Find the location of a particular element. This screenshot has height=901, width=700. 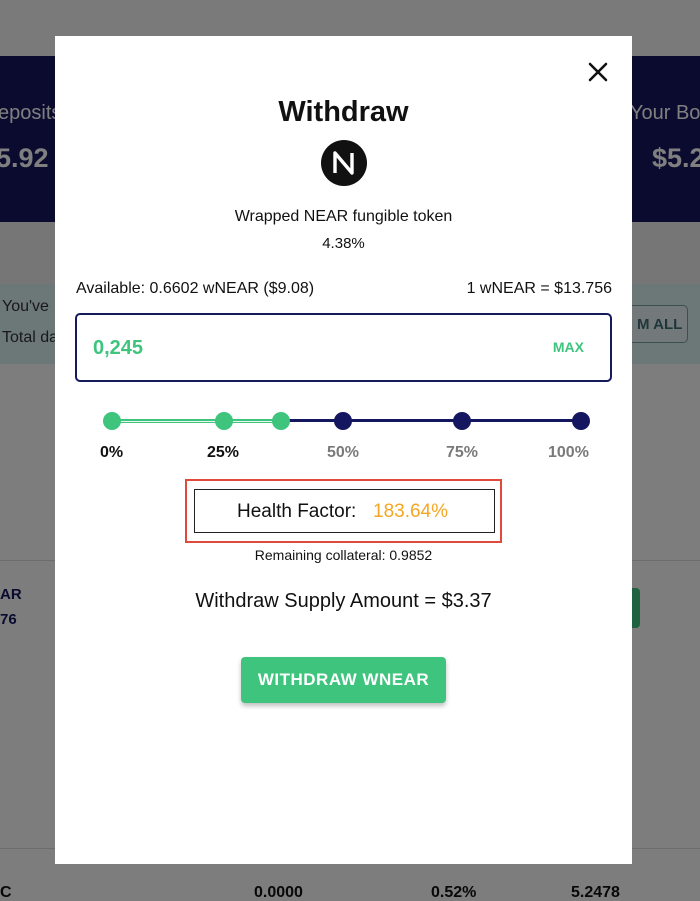

amount-input is located at coordinates (293, 348).